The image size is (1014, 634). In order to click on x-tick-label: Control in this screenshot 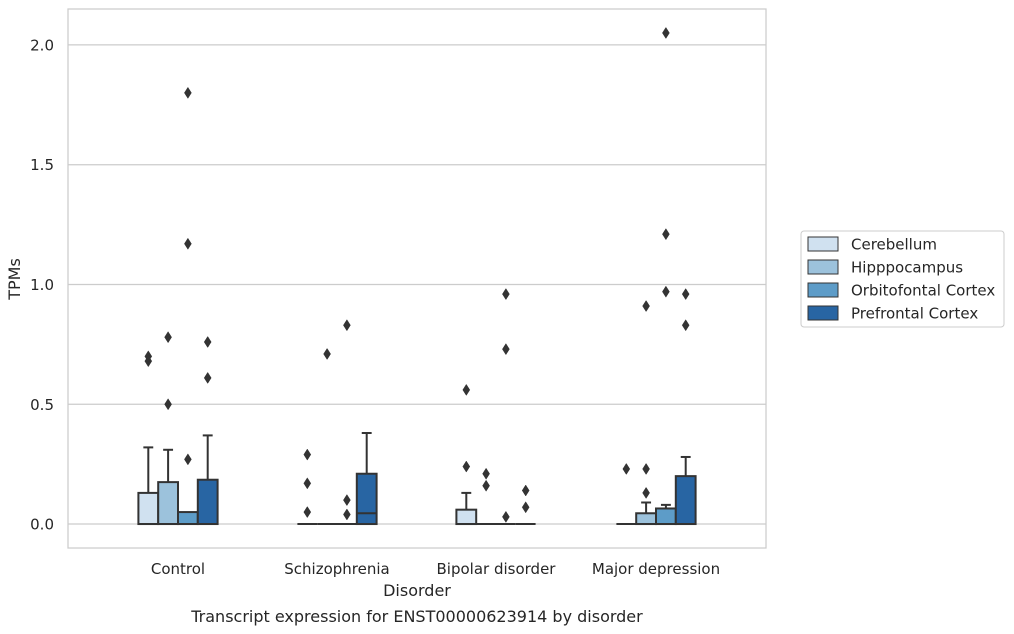, I will do `click(178, 569)`.